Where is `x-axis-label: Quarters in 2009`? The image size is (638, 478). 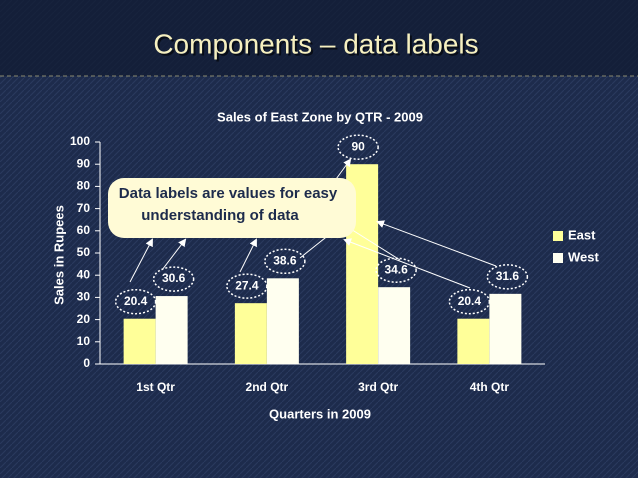
x-axis-label: Quarters in 2009 is located at coordinates (320, 413).